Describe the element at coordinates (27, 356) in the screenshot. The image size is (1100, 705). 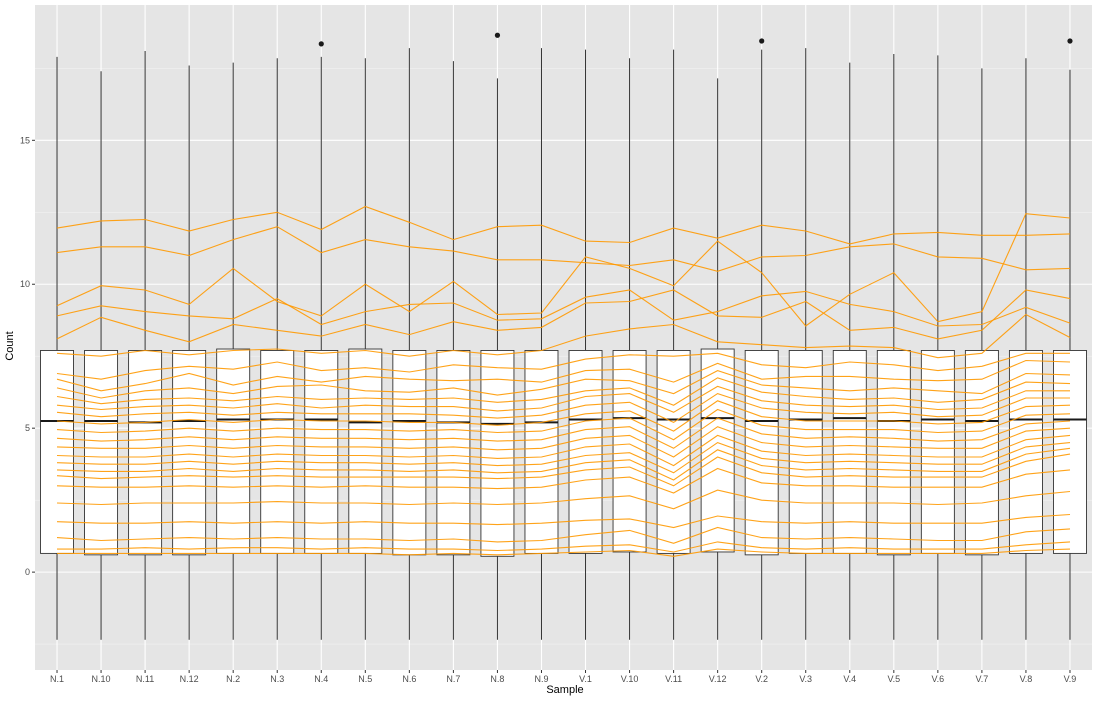
I see `y-axis-ticks: 0 5 10 15` at that location.